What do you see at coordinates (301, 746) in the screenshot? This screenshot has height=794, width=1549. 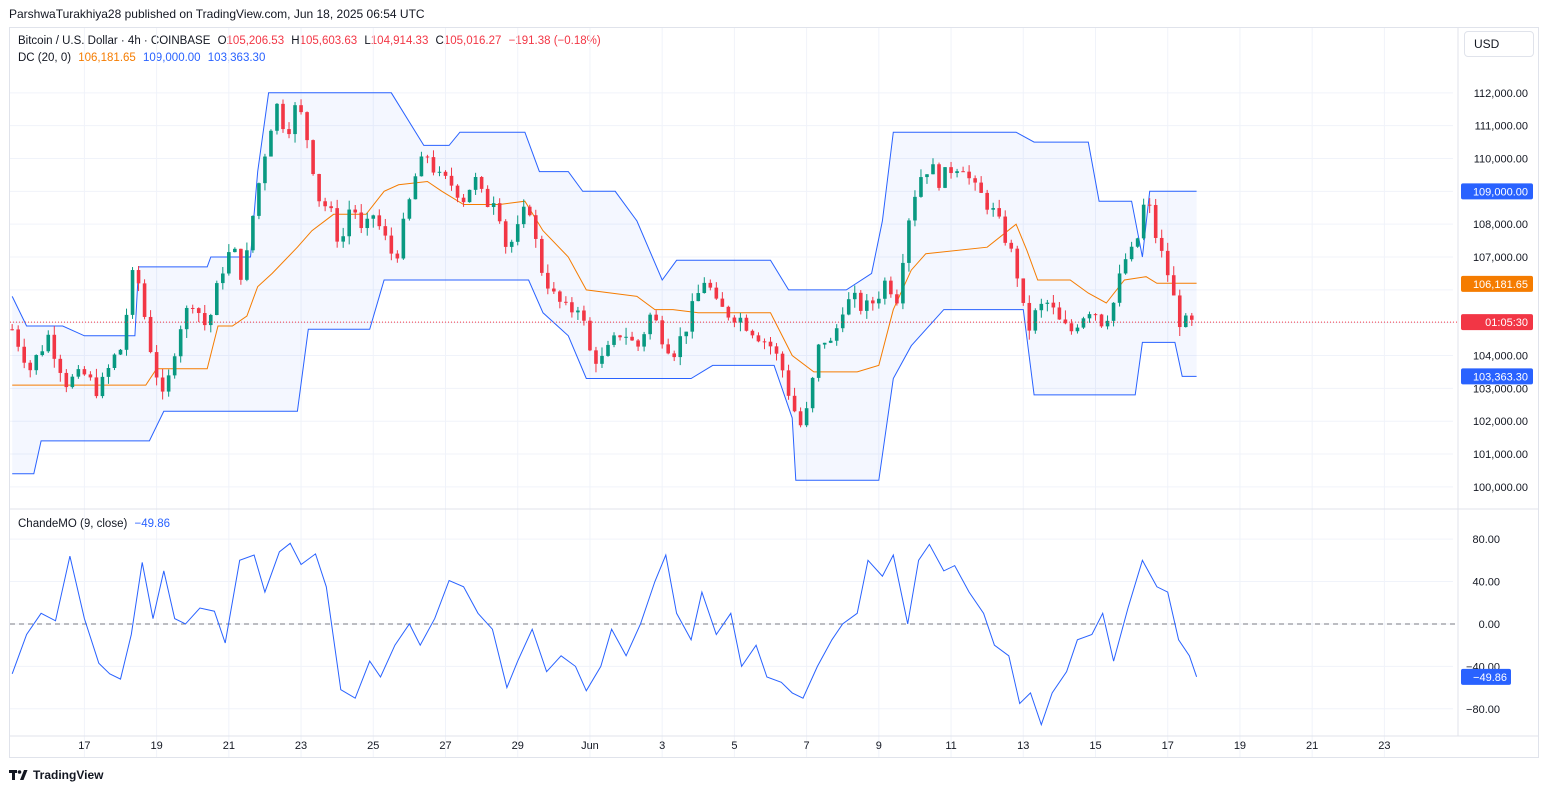 I see `time-tick-label: 23` at bounding box center [301, 746].